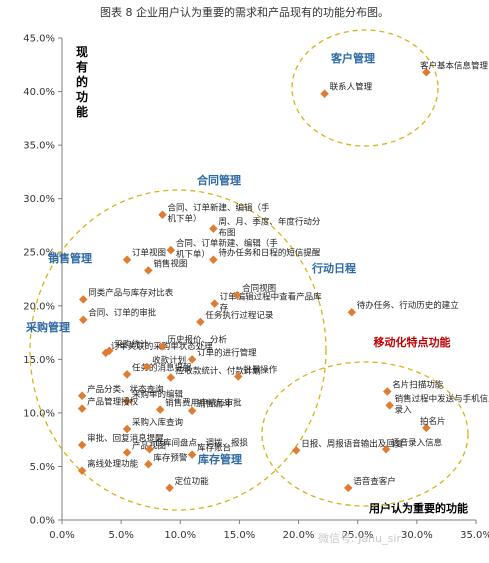 The width and height of the screenshot is (489, 563). I want to click on point-label: 拍名片, so click(433, 421).